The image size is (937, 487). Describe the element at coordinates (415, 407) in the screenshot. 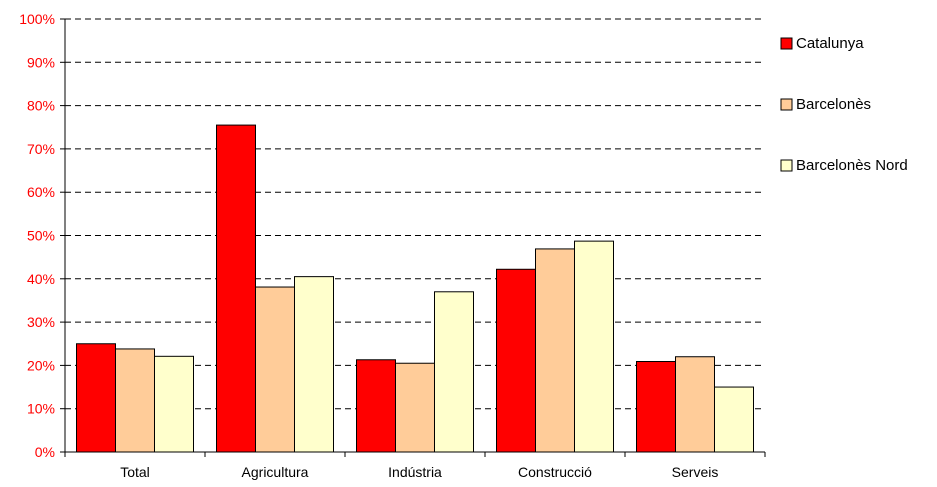

I see `bar-barcelon-s-ind-stria` at that location.